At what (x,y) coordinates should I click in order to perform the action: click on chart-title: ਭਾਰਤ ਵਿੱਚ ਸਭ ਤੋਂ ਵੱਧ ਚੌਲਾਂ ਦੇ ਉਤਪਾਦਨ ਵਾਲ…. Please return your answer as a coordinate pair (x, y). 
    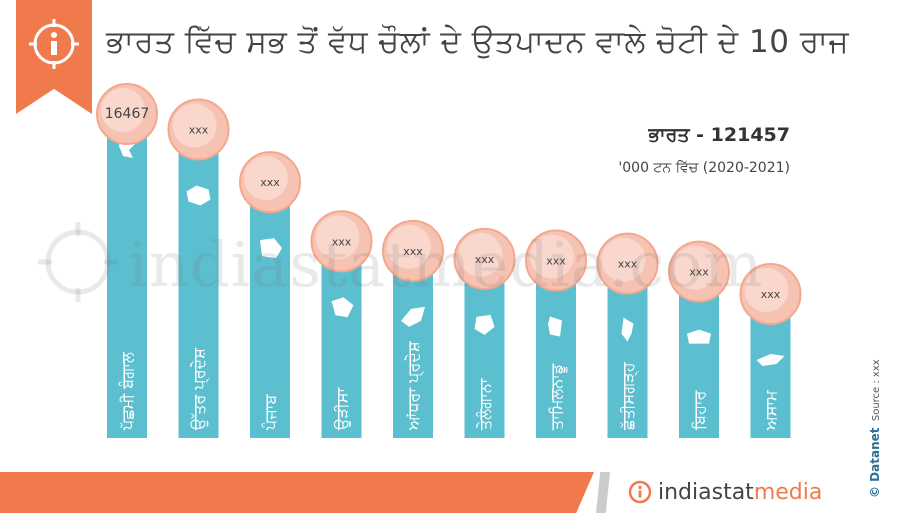
    Looking at the image, I should click on (478, 42).